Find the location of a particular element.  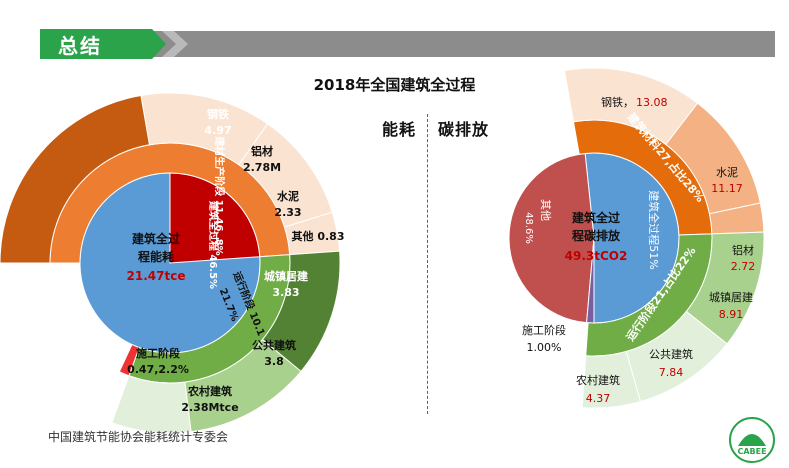

energy-aluminum-value: 2.78M is located at coordinates (262, 167).